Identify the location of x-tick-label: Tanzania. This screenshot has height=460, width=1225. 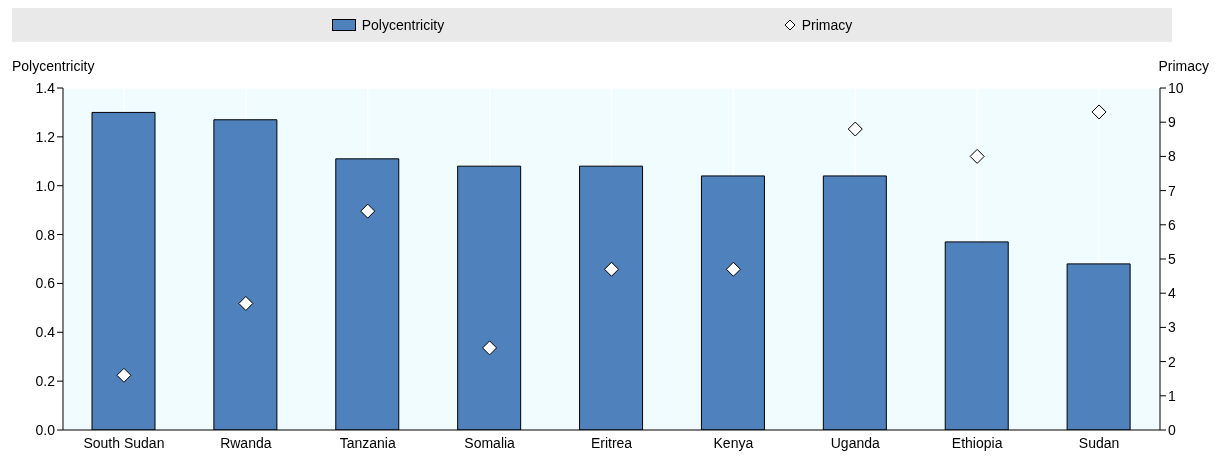
(367, 442).